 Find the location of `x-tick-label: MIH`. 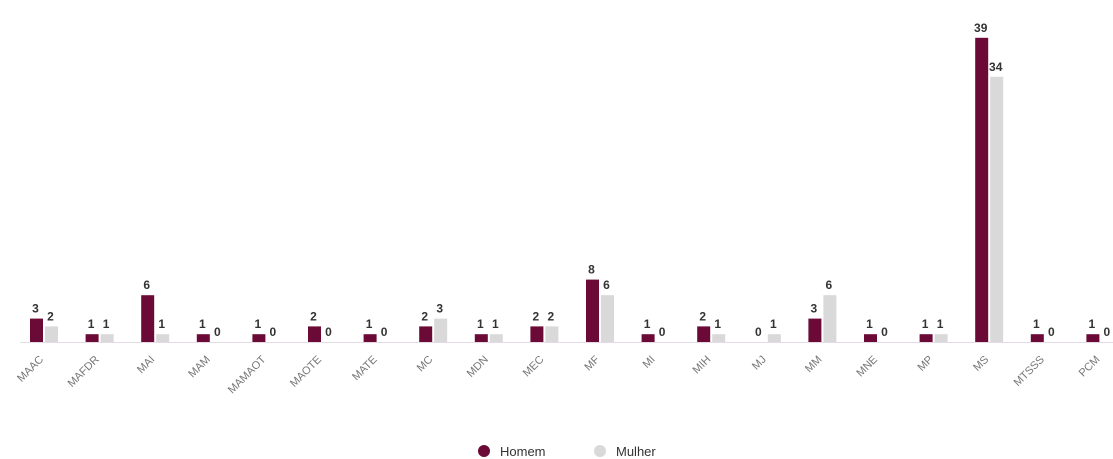

x-tick-label: MIH is located at coordinates (702, 365).